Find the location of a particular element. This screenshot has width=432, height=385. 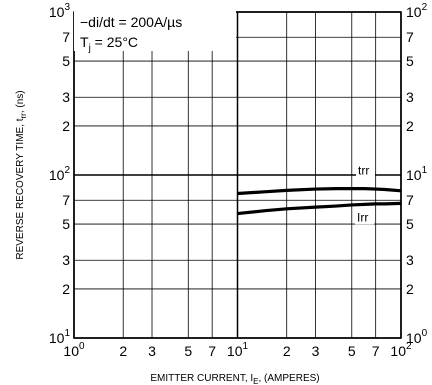

annotation-tj: Tj = 25°C is located at coordinates (109, 44).